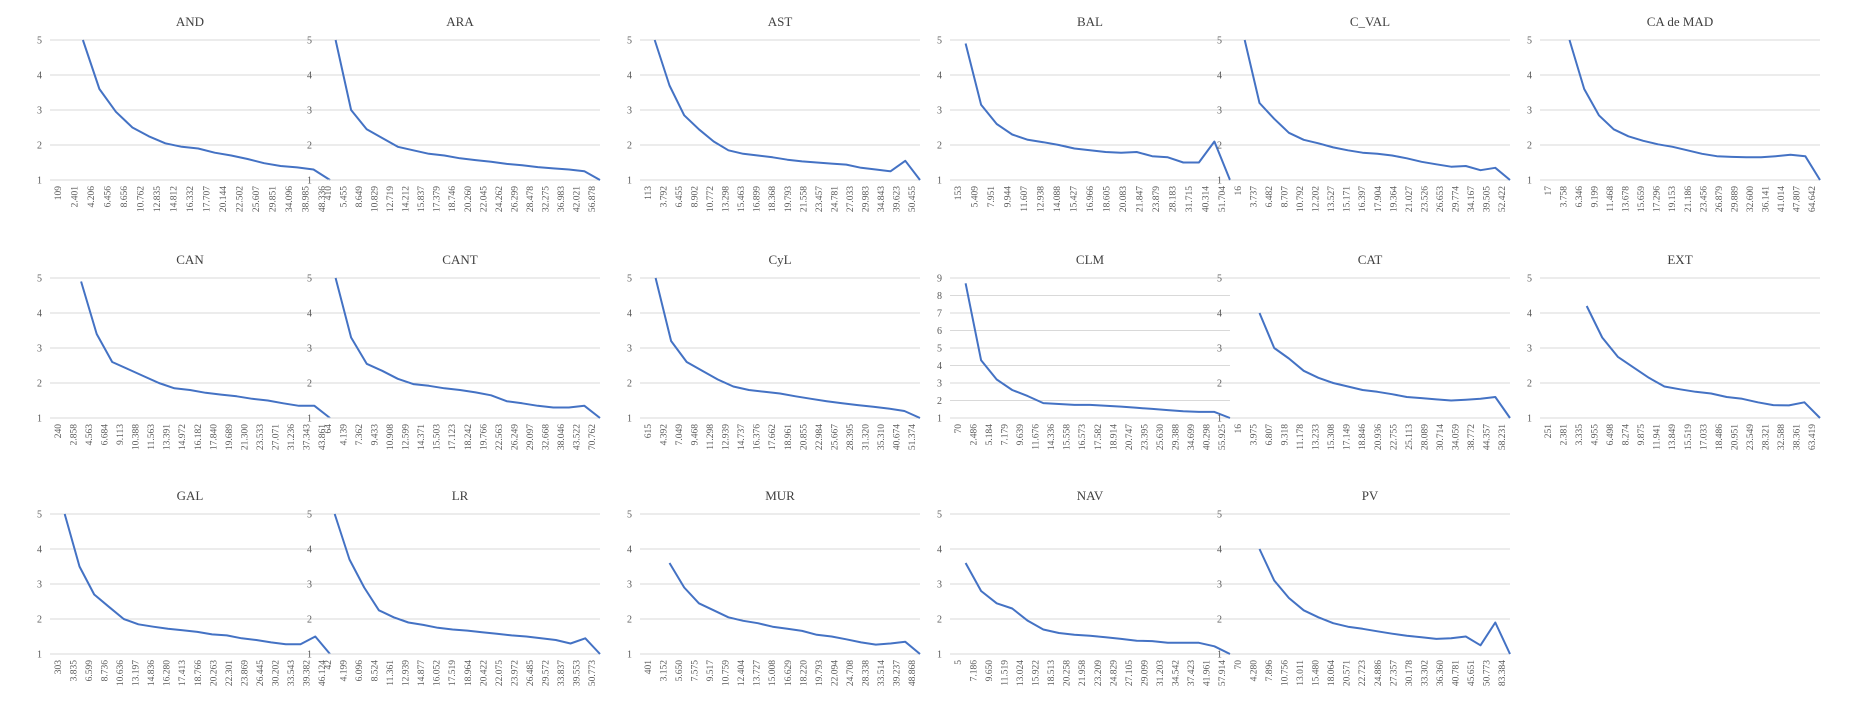  I want to click on x-tick-label: 34.843, so click(882, 199).